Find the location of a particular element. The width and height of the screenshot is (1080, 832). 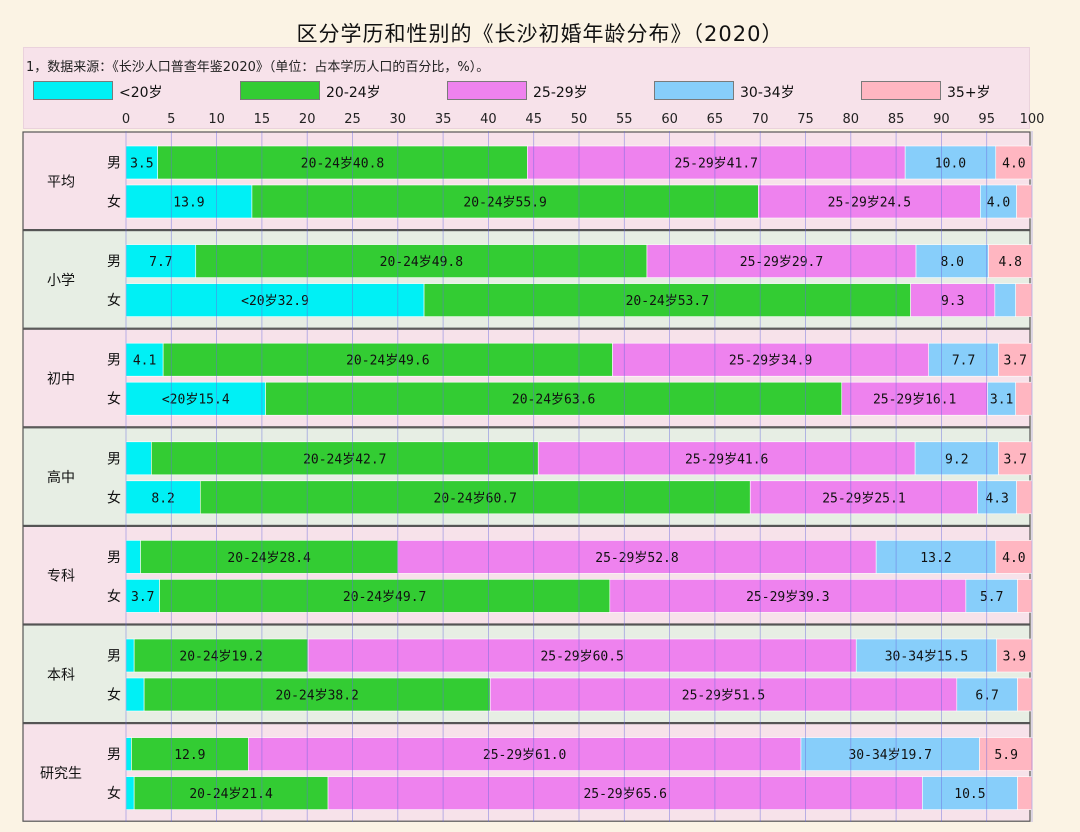

data-label: 4.1 is located at coordinates (144, 361).